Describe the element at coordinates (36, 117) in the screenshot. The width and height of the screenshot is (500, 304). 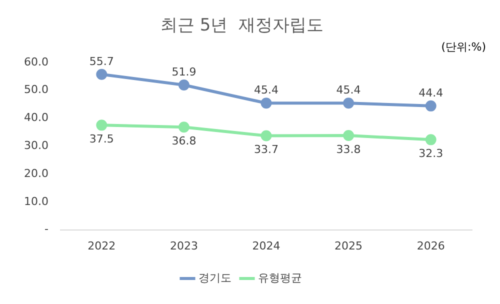
I see `y-tick-label: 40.0` at that location.